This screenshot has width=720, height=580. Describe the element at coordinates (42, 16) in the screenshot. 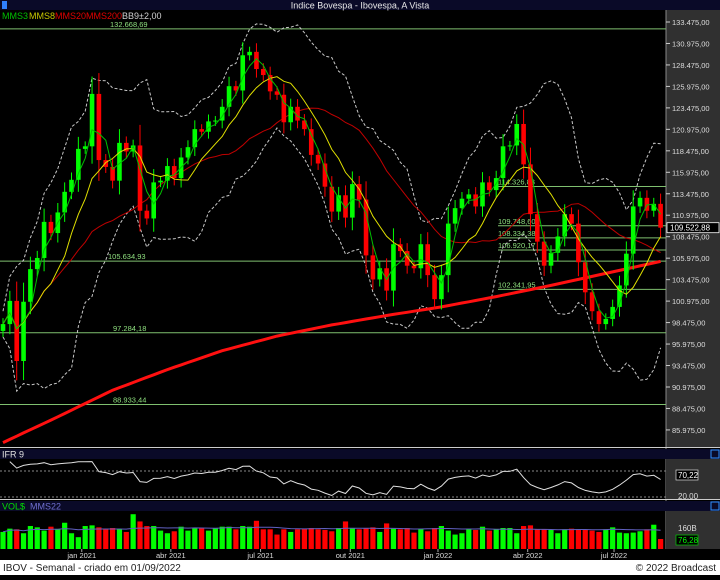

I see `legend-mms8: MMS8` at that location.